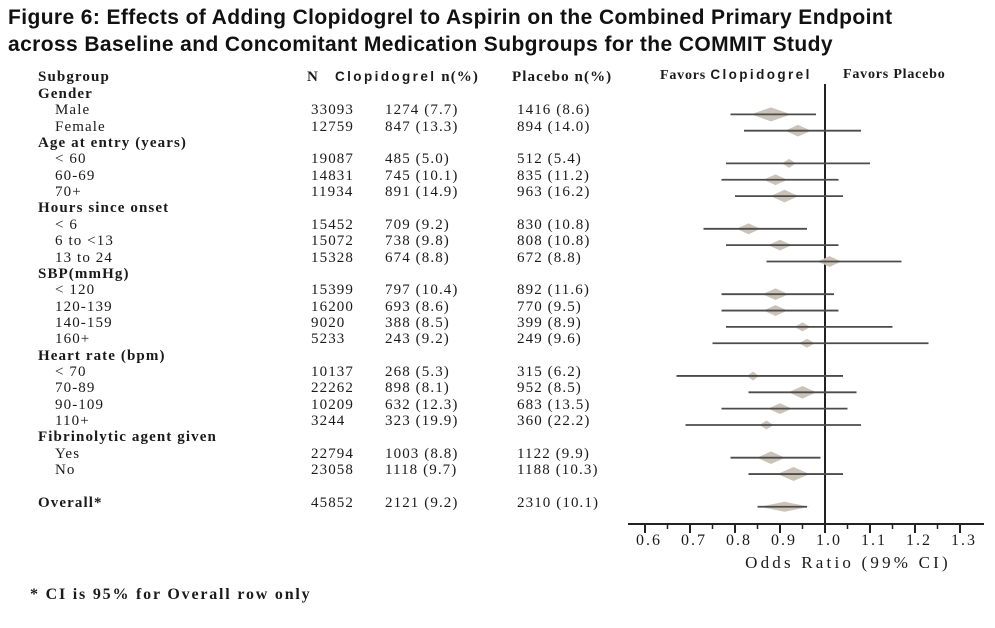 This screenshot has height=628, width=995. What do you see at coordinates (320, 388) in the screenshot?
I see `table-row: 70-89 22262 898 (8.1) 952 (8.5)` at bounding box center [320, 388].